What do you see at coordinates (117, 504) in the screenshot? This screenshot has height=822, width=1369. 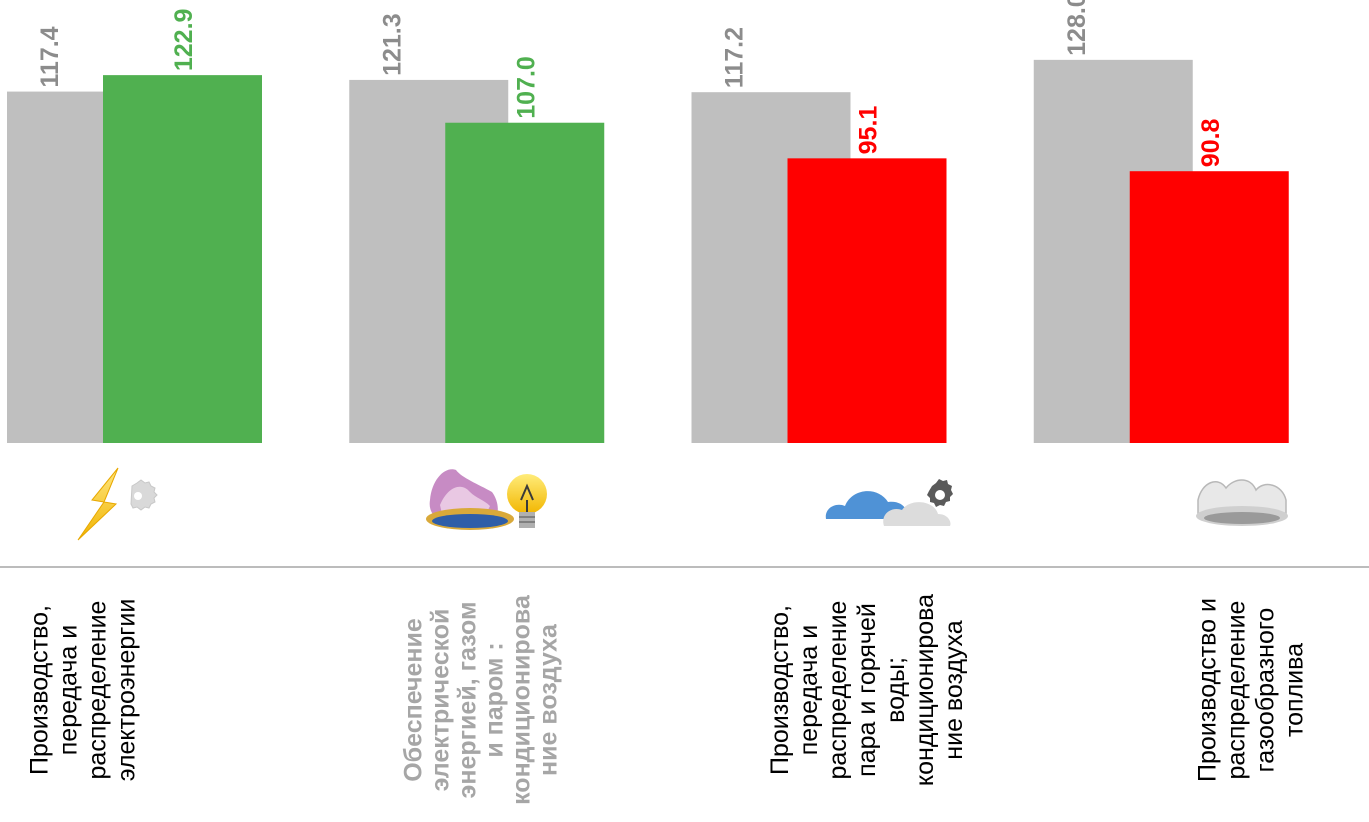 I see `lightning-gear-icon` at bounding box center [117, 504].